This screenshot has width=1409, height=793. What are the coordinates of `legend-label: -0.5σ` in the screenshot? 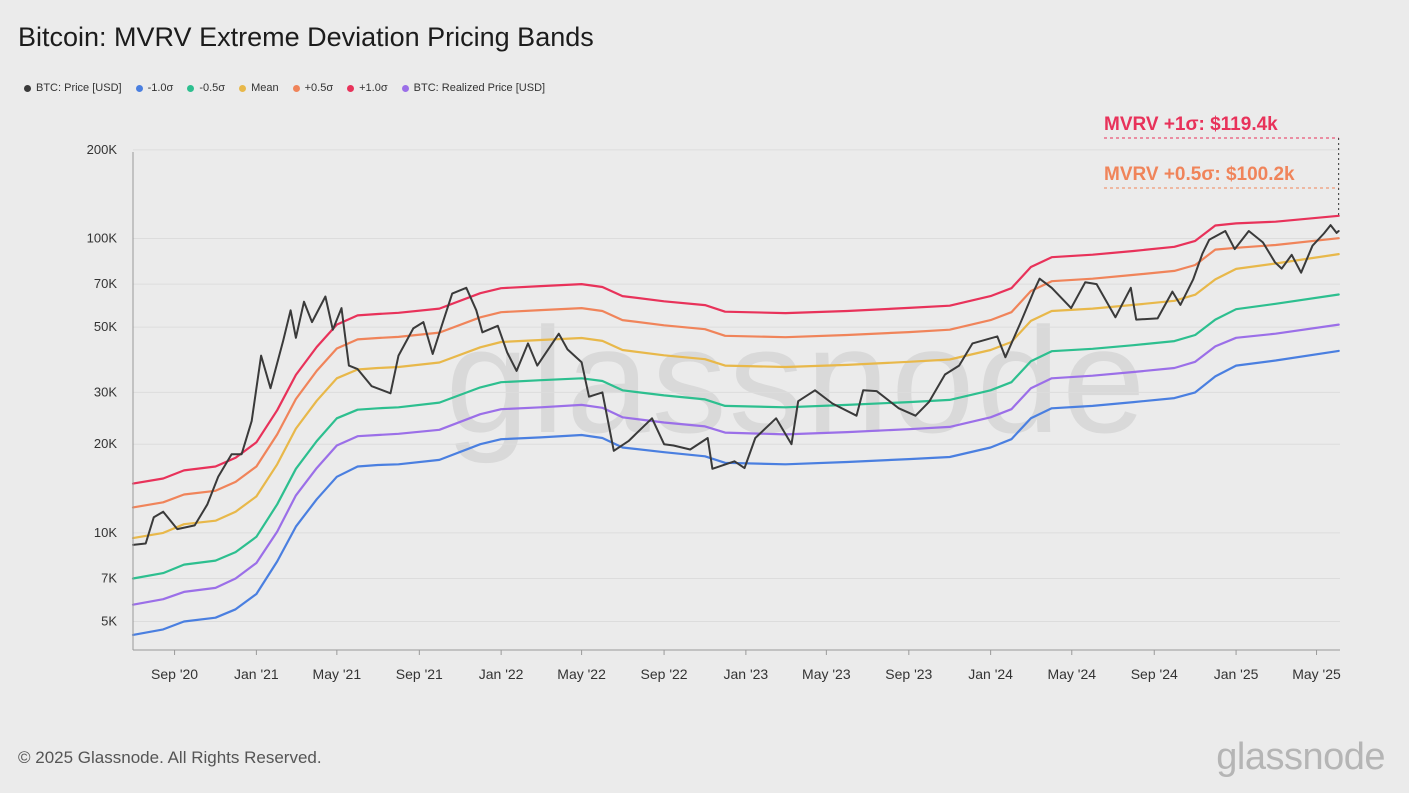 It's located at (212, 88).